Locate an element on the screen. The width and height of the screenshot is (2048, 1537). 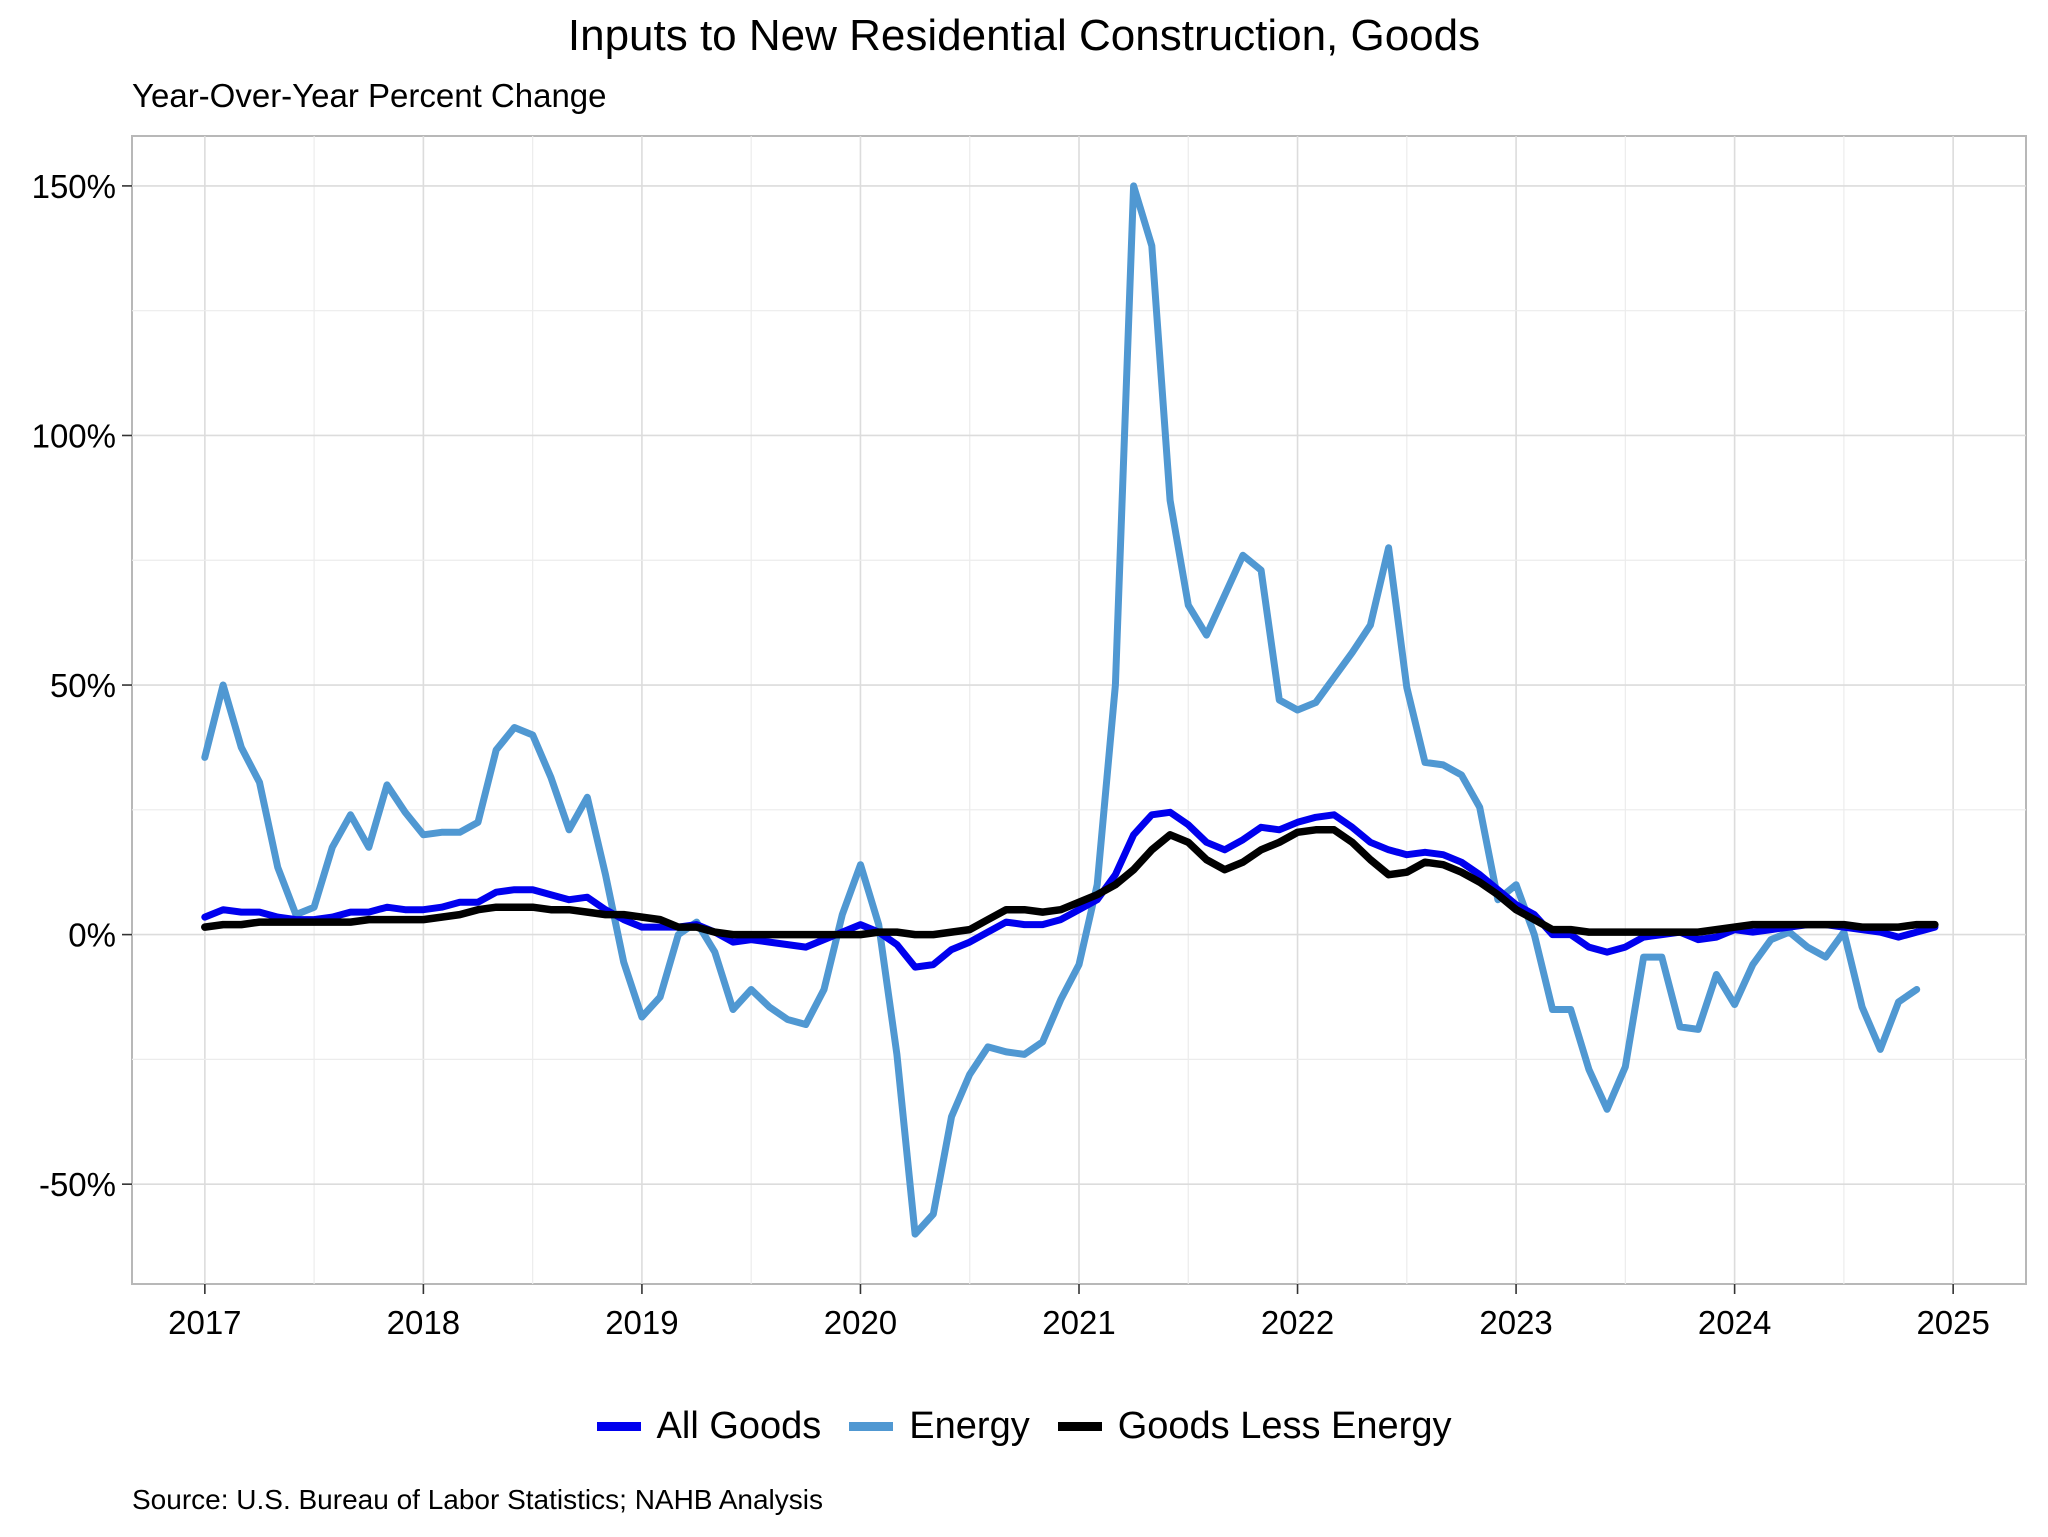
legend-item: Goods Less Energy is located at coordinates (1254, 1426).